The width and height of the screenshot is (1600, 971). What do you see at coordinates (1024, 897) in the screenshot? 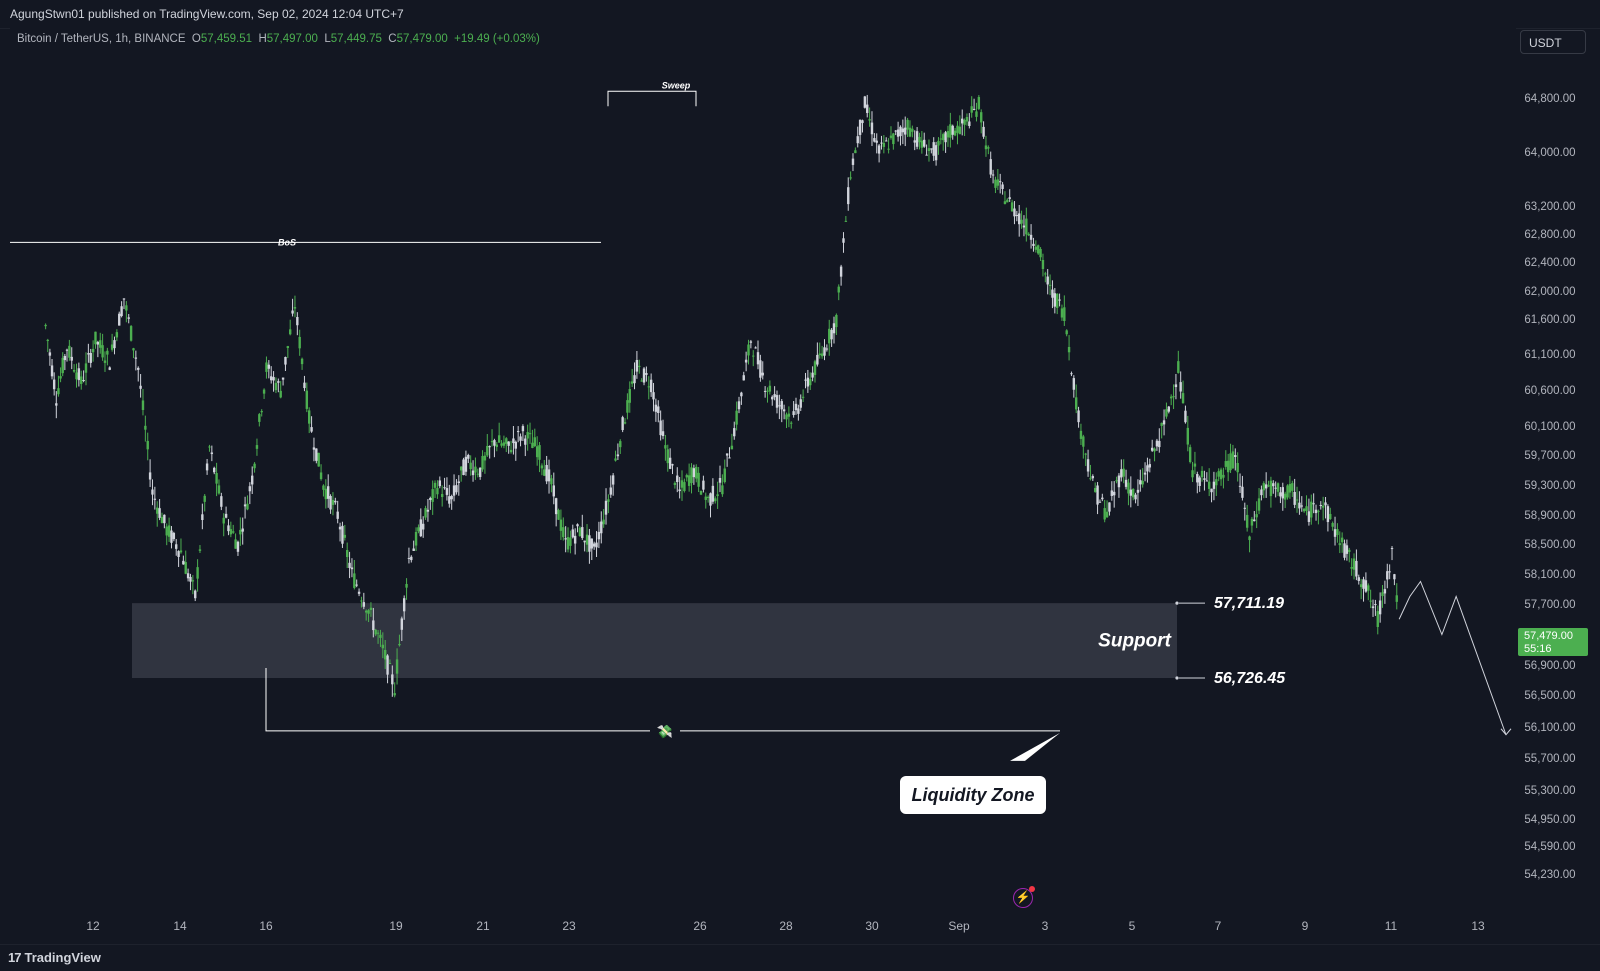
I see `lightning-icon: ⚡` at bounding box center [1024, 897].